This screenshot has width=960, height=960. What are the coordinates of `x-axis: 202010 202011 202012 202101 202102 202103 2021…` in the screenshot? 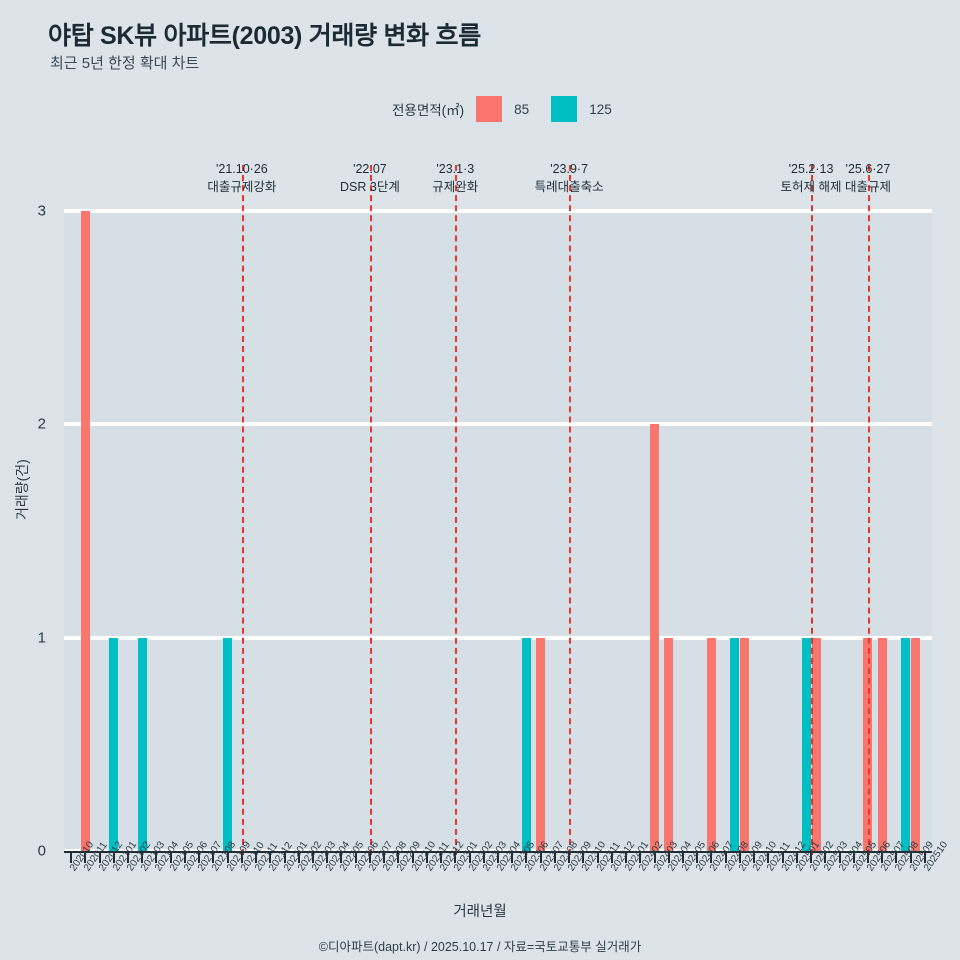 It's located at (507, 856).